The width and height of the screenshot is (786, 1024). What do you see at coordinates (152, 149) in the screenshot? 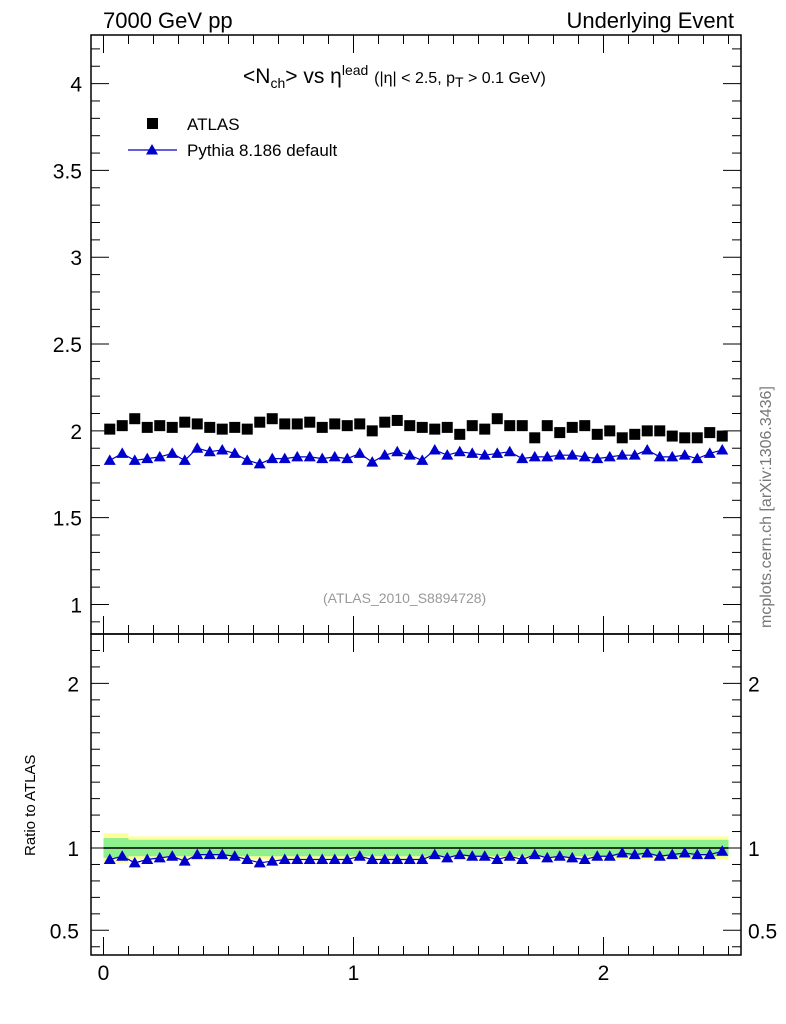
I see `legend-pythia-marker` at bounding box center [152, 149].